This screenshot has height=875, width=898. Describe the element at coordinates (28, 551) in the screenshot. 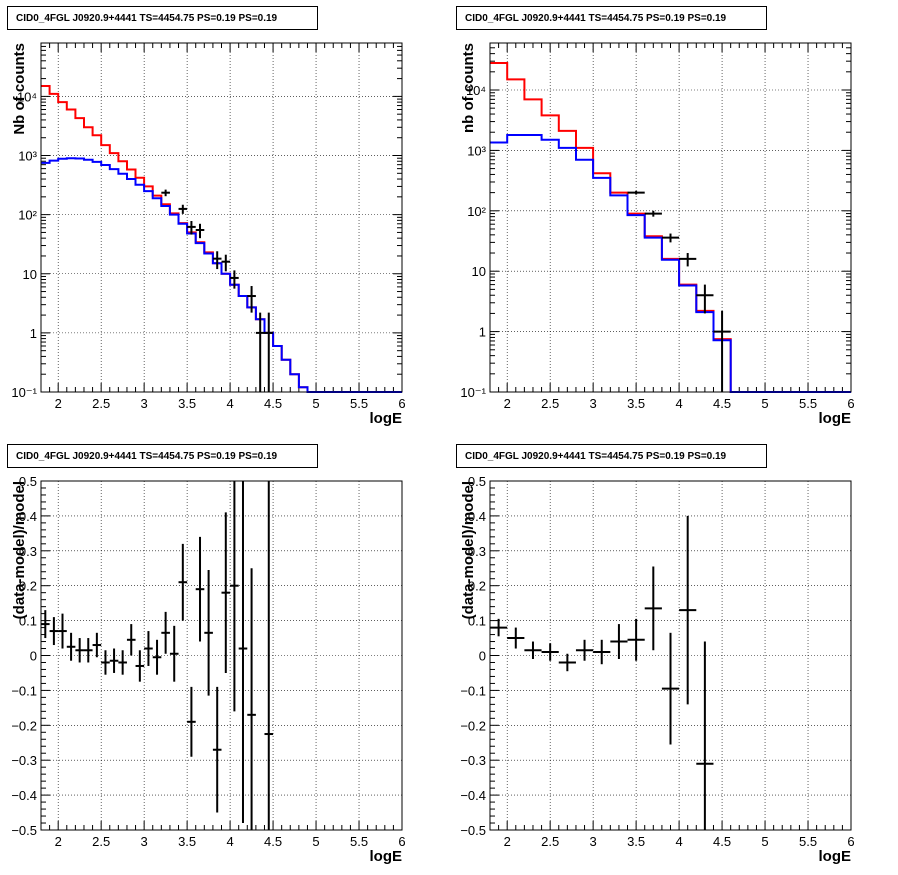

I see `y-tick-label: 0.3` at that location.